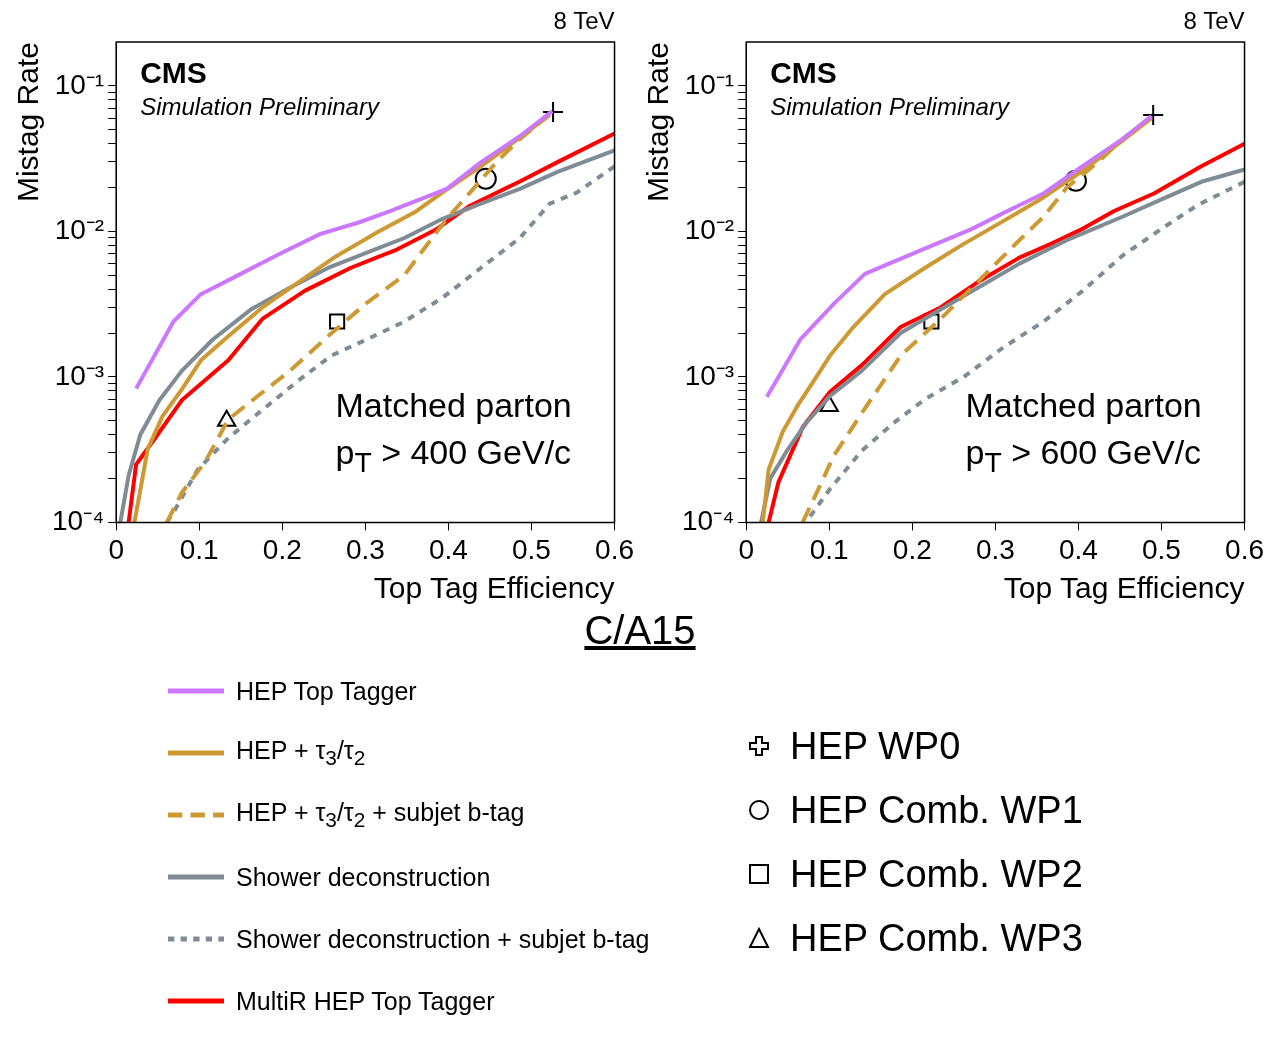  I want to click on legend-label: MultiR HEP Top Tagger, so click(365, 1001).